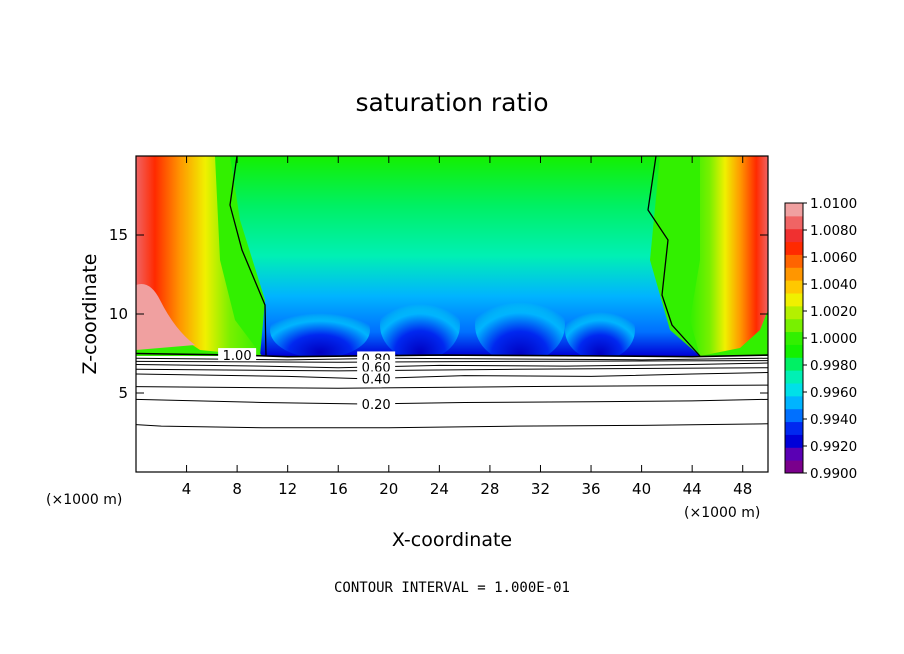  Describe the element at coordinates (833, 393) in the screenshot. I see `colorbar-label-0.9960: 0.9960` at that location.